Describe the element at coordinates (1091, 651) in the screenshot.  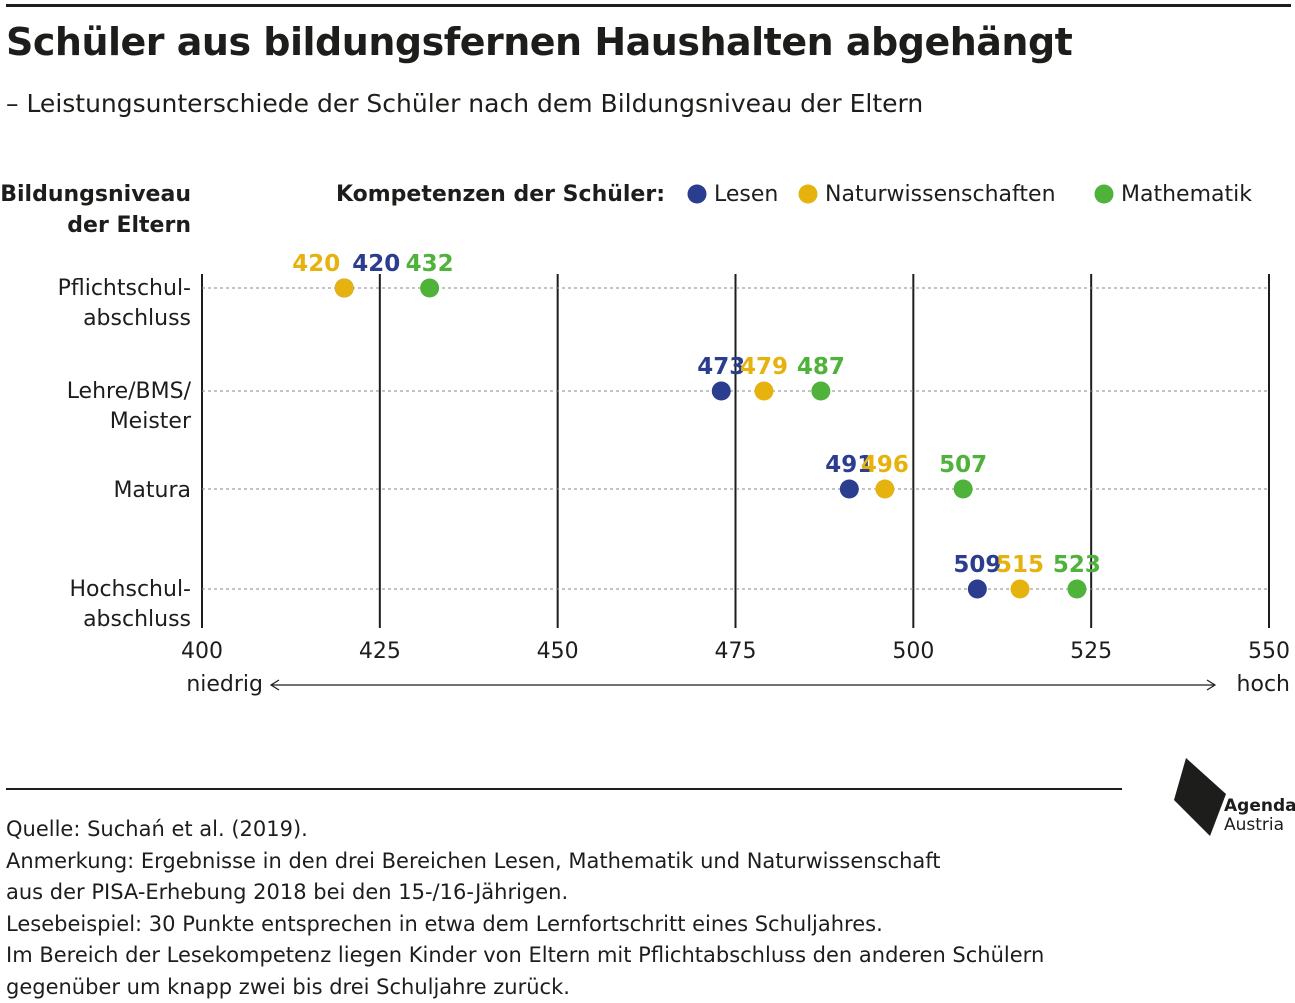
I see `x-tick-label: 525` at that location.